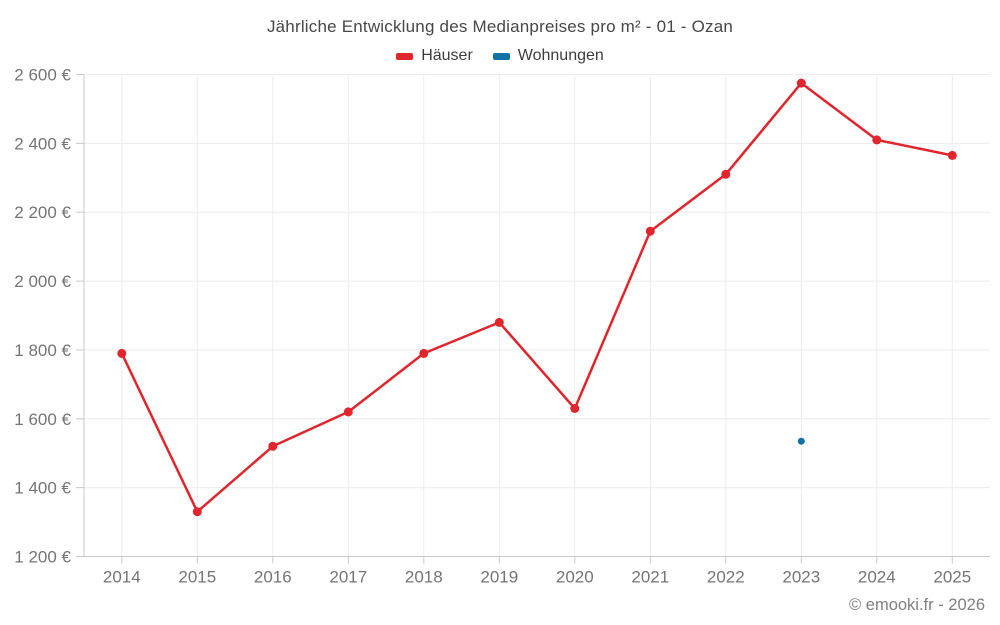  I want to click on x-axis-label: 2017, so click(348, 577).